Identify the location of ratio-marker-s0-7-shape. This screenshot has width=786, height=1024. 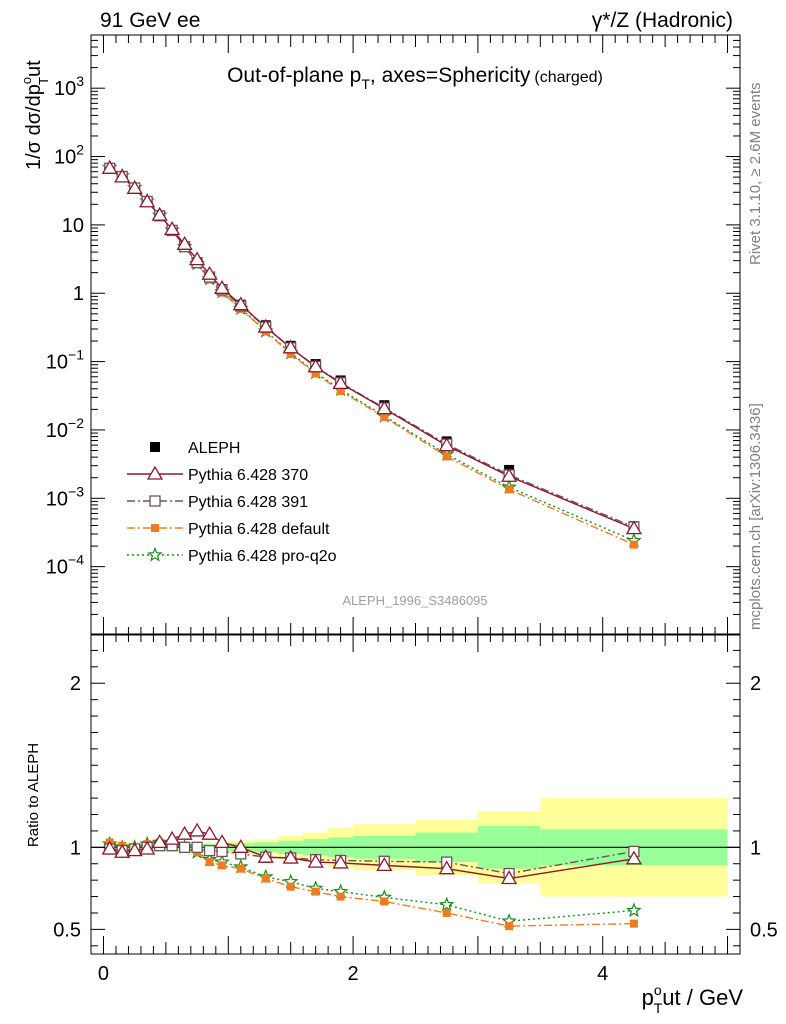
(197, 829).